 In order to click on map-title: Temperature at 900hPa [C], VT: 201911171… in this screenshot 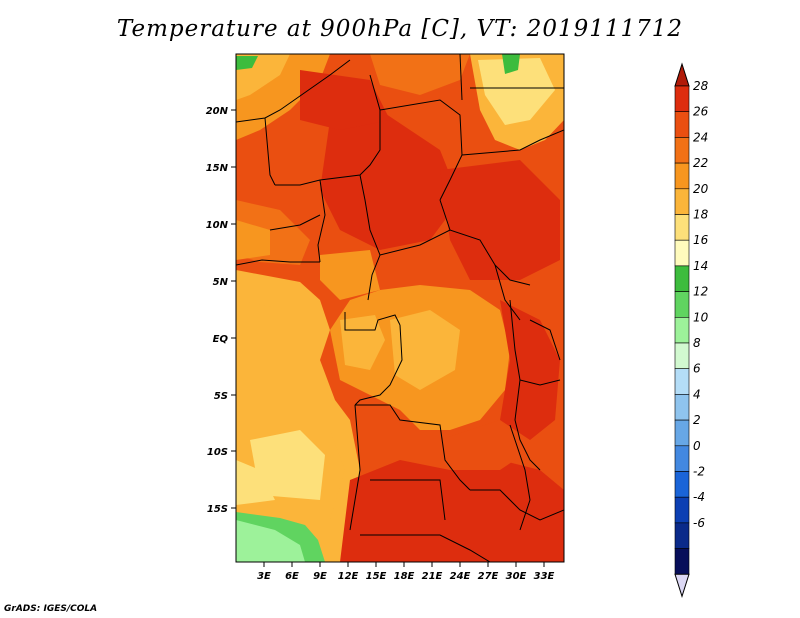, I will do `click(400, 29)`.